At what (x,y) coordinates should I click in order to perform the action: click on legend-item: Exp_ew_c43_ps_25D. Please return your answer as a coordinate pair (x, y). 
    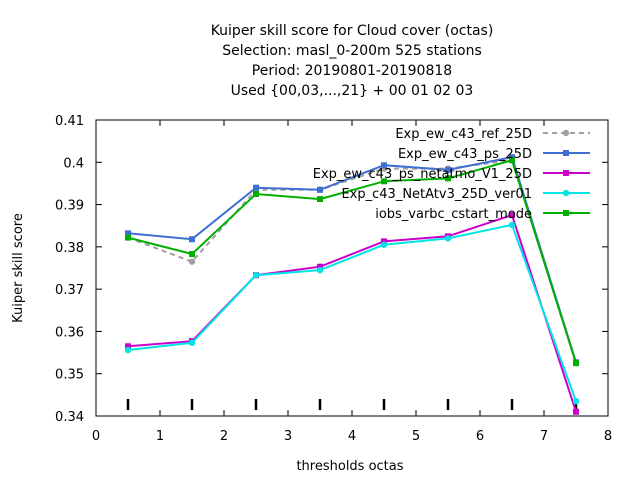
    Looking at the image, I should click on (494, 154).